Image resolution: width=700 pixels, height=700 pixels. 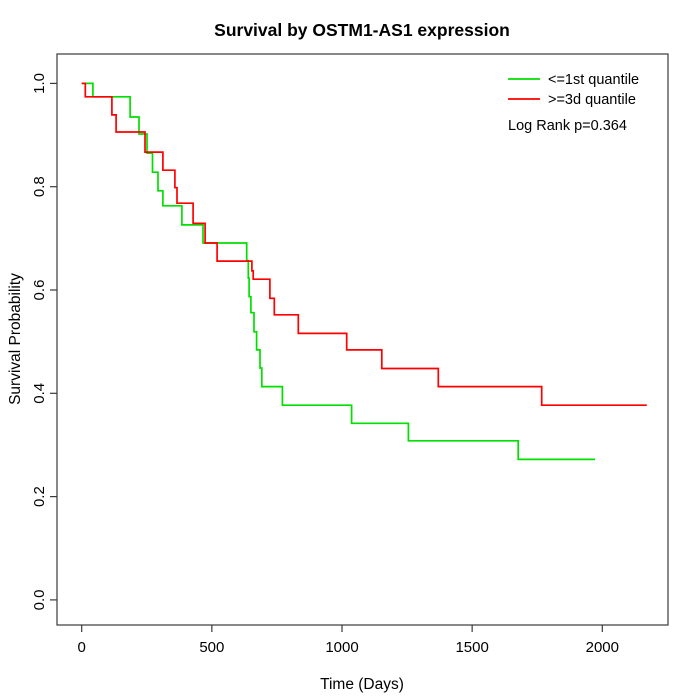 I want to click on x-tick-label: 1000, so click(x=341, y=647).